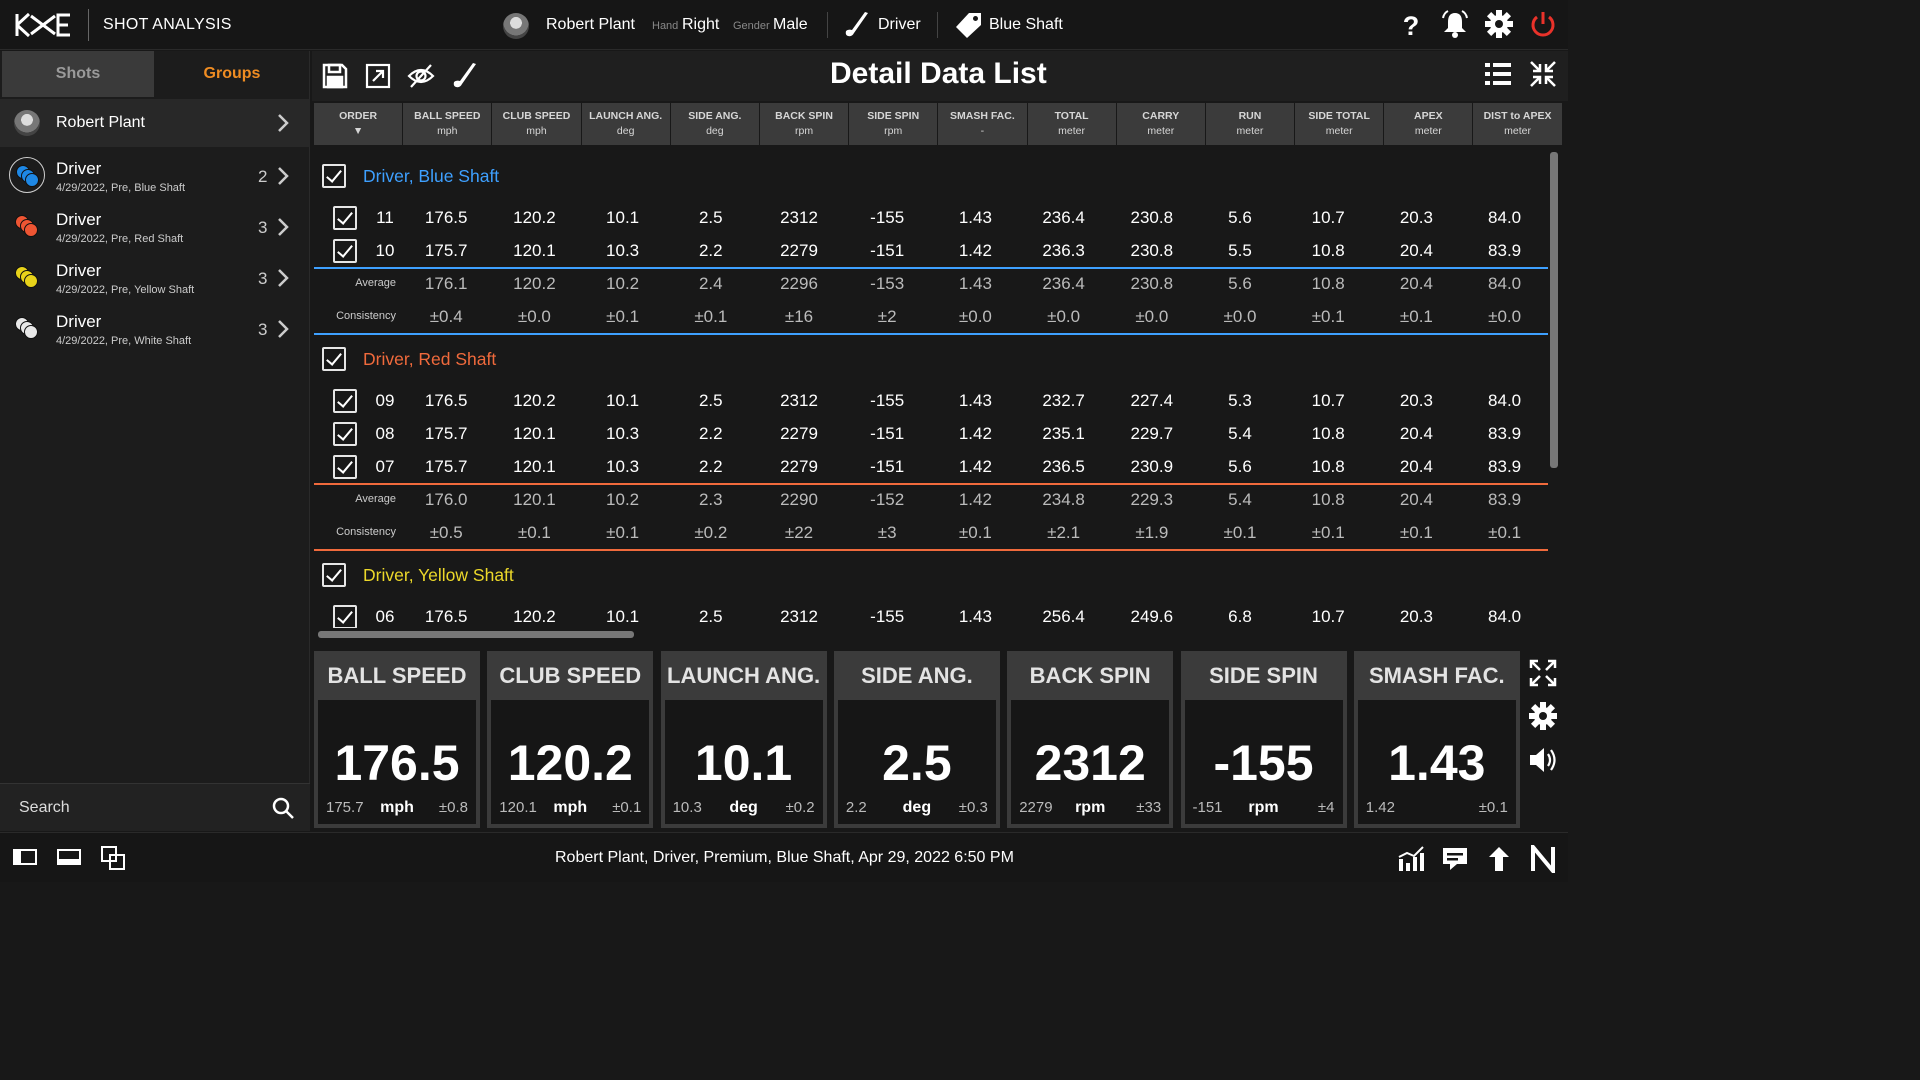 The height and width of the screenshot is (1080, 1920). Describe the element at coordinates (710, 616) in the screenshot. I see `table-cell: 2.5` at that location.